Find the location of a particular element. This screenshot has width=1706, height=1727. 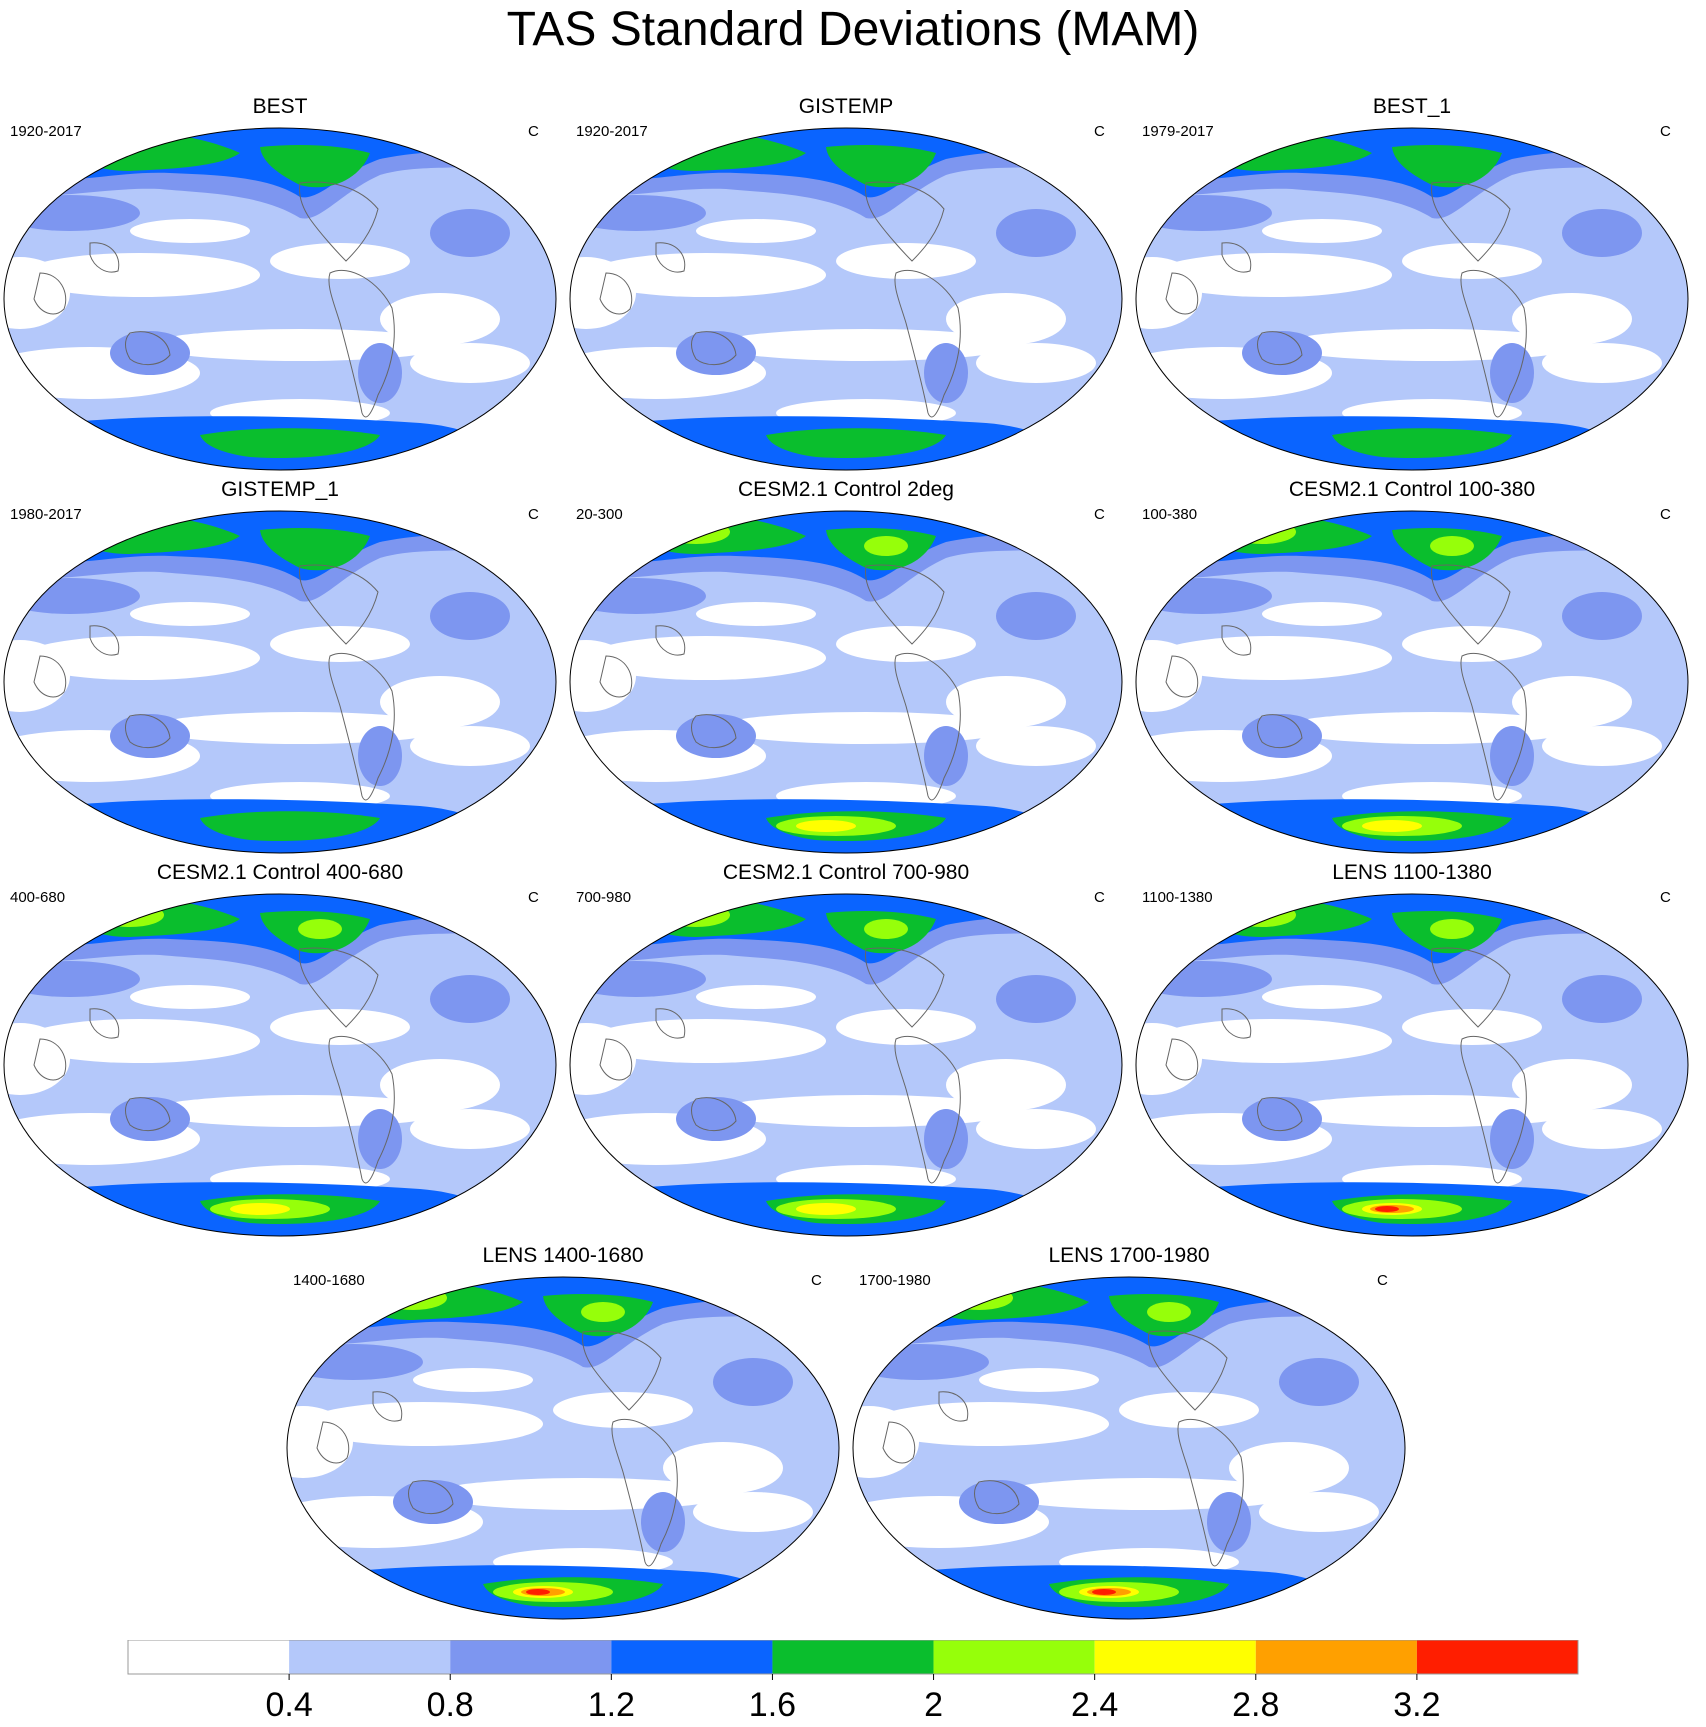

colorbar-label: 0.8 is located at coordinates (450, 1705).